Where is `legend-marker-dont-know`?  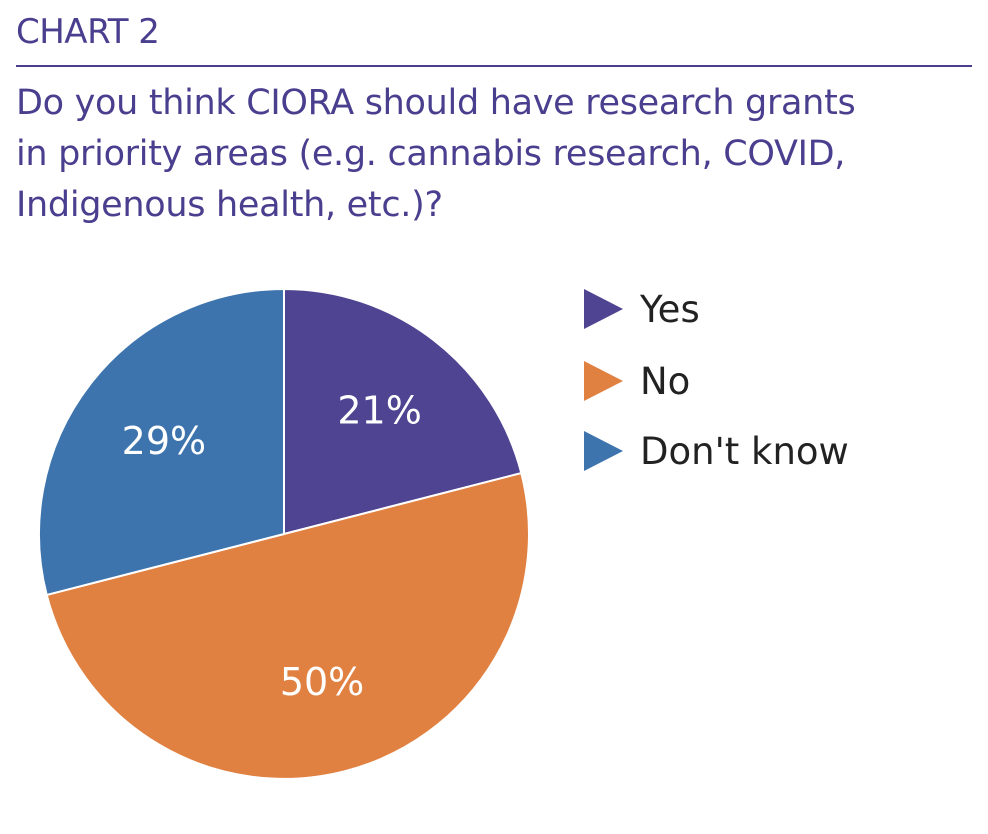 legend-marker-dont-know is located at coordinates (603, 451).